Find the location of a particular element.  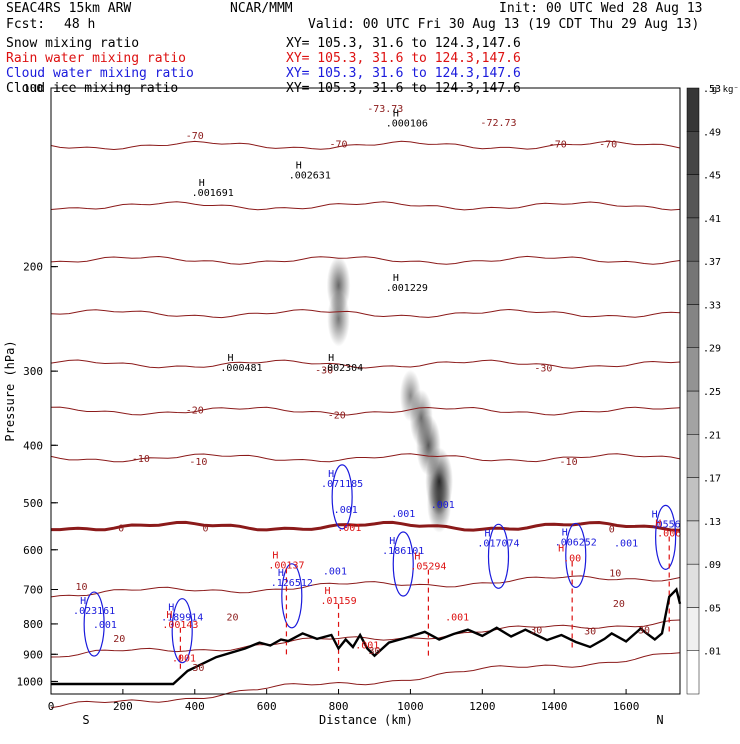

isotherm-label-24: 30 is located at coordinates (590, 631).